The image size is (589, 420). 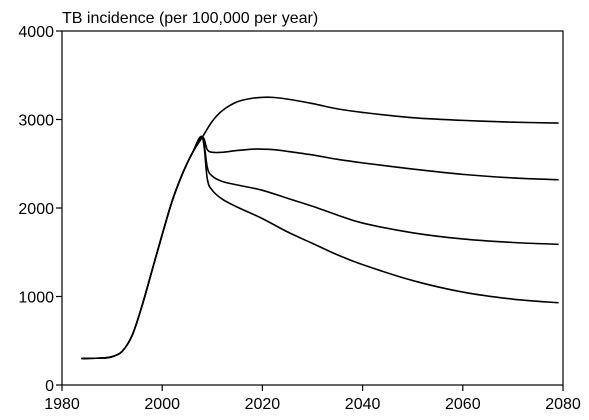 What do you see at coordinates (463, 404) in the screenshot?
I see `x-tick-label: 2060` at bounding box center [463, 404].